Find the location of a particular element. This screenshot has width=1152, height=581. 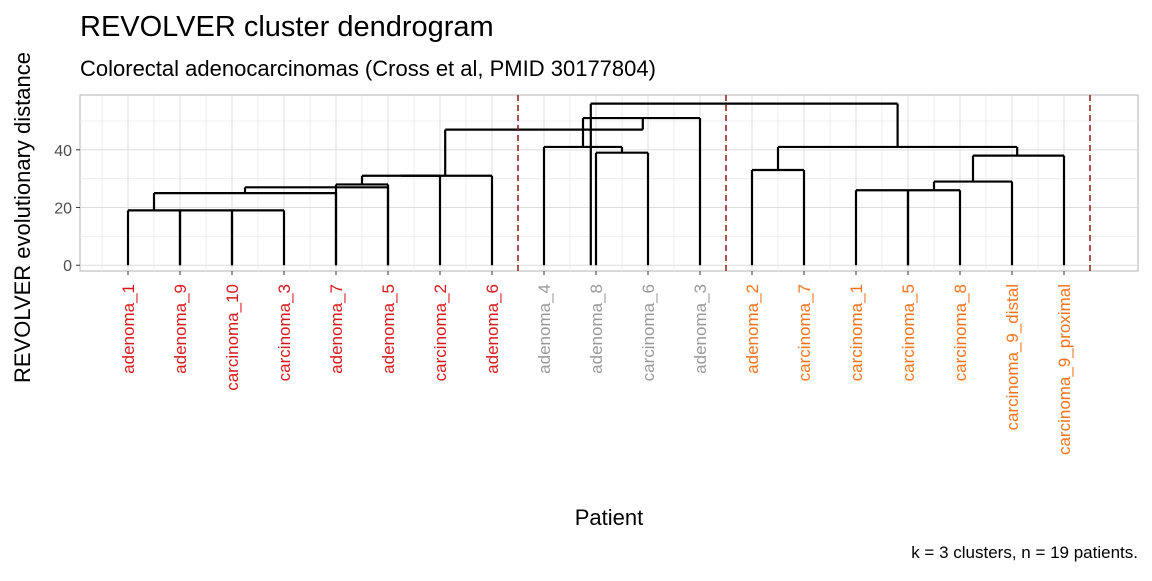

leaf-label: adenoma_8 is located at coordinates (596, 329).